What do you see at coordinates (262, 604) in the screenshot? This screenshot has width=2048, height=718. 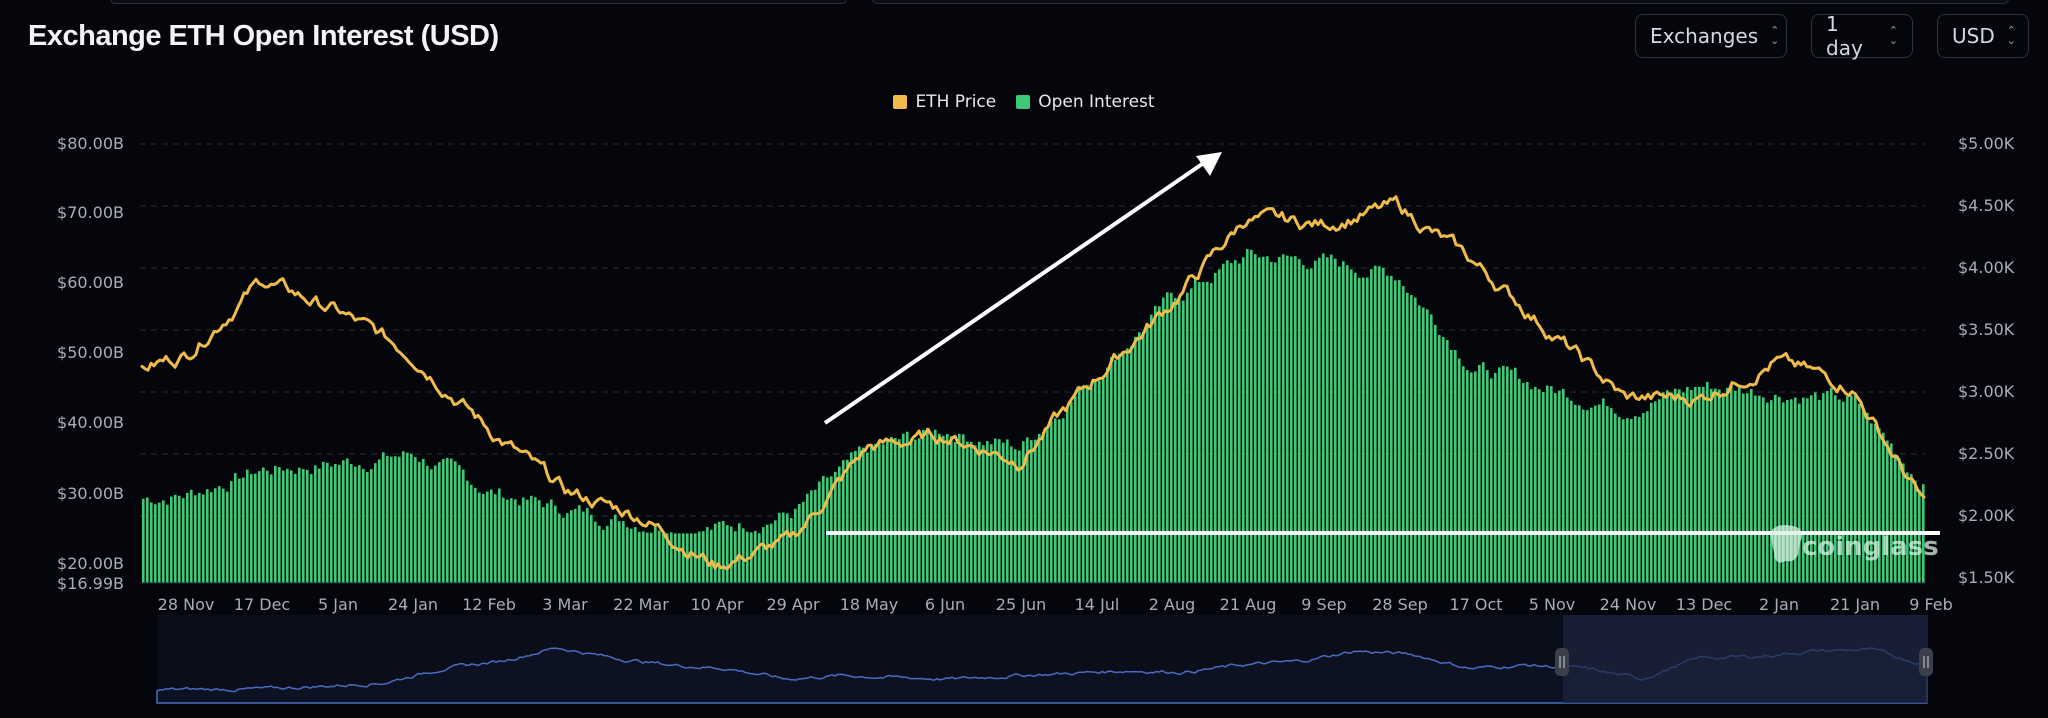 I see `x-axis-tick: 17 Dec` at bounding box center [262, 604].